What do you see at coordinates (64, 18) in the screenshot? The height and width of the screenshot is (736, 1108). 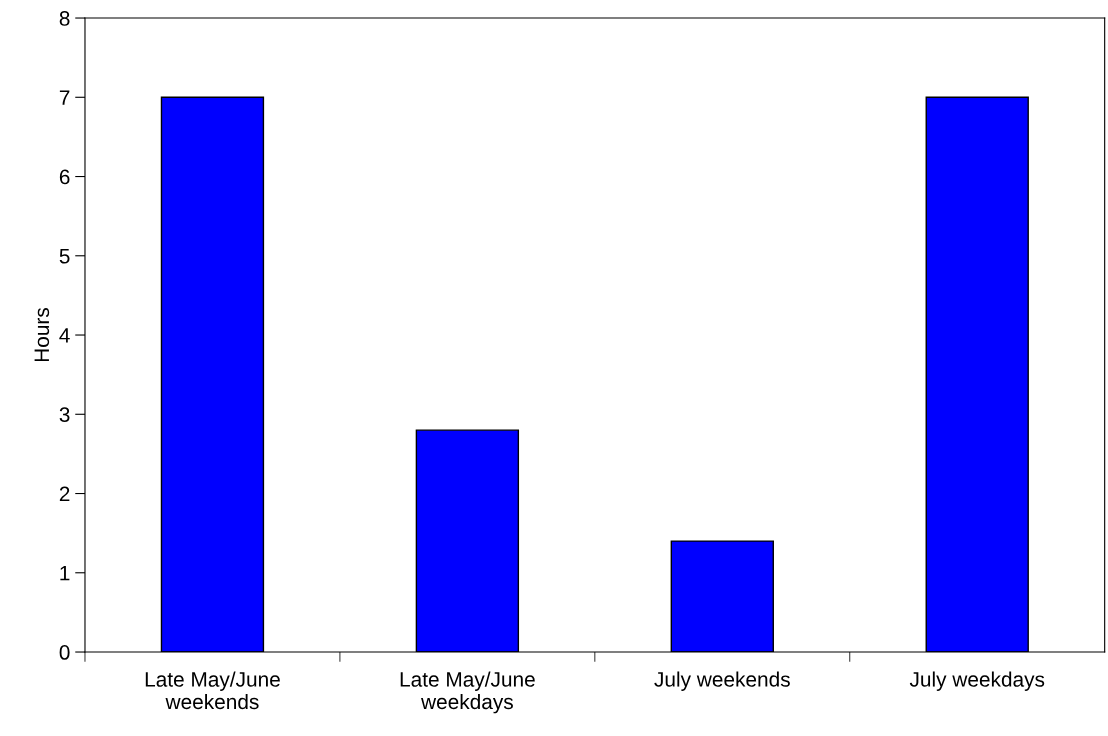 I see `y-tick-label: 8` at bounding box center [64, 18].